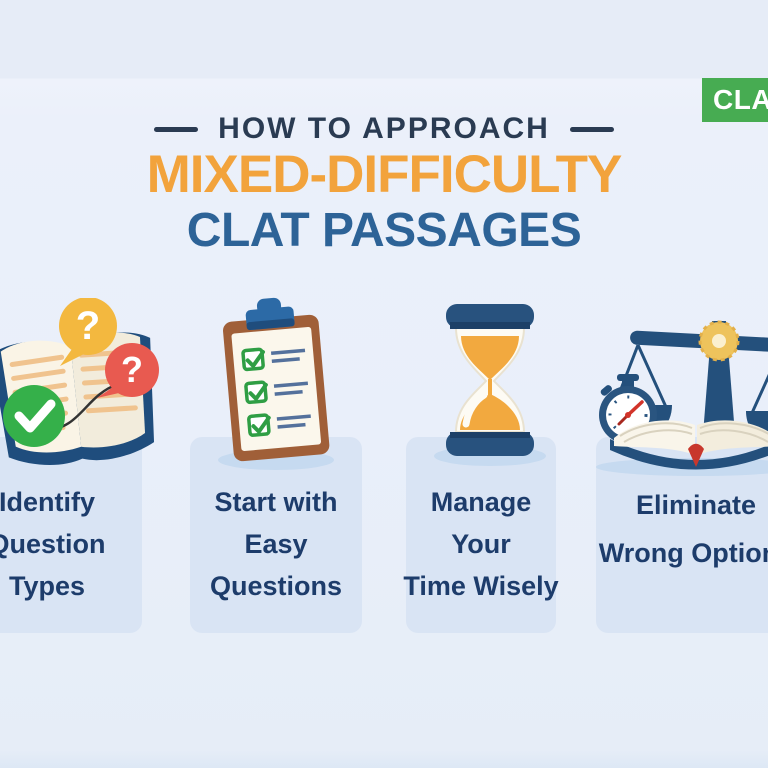 This screenshot has height=768, width=768. Describe the element at coordinates (591, 129) in the screenshot. I see `kicker-right-dash` at that location.